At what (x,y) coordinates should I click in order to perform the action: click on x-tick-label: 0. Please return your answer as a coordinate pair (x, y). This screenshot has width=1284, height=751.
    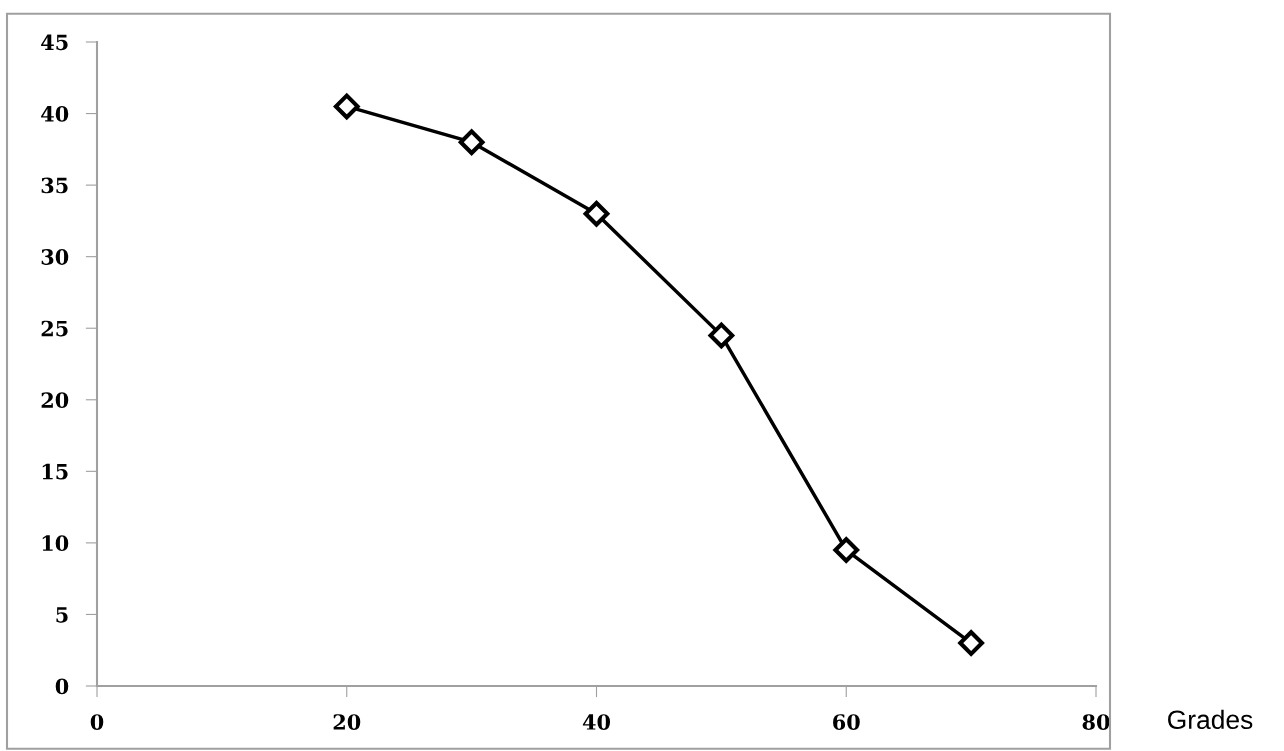
    Looking at the image, I should click on (97, 722).